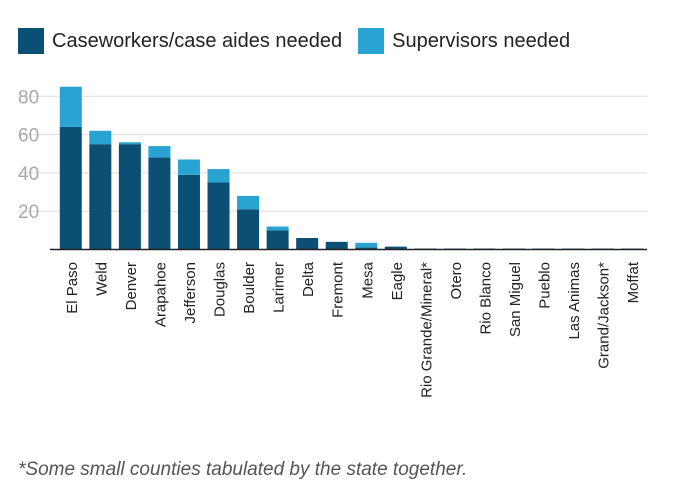  Describe the element at coordinates (485, 298) in the screenshot. I see `x-tick-label: Rio Blanco` at that location.